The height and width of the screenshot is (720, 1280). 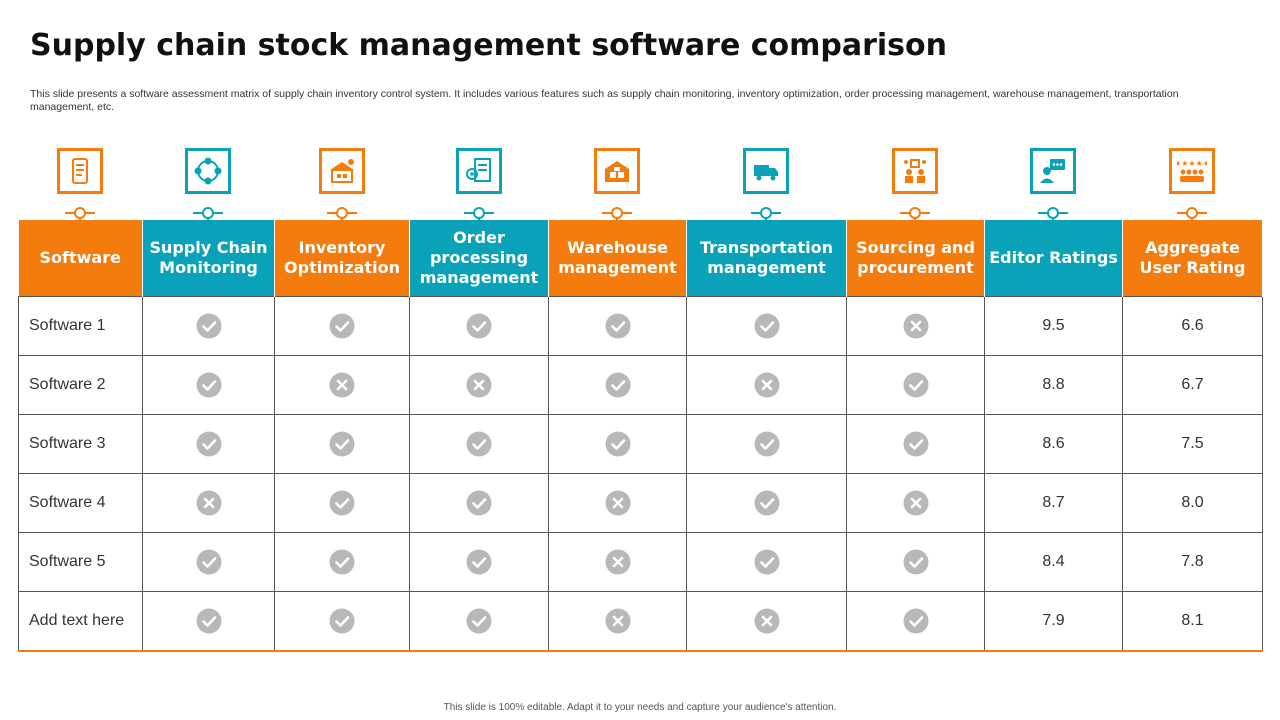 I want to click on column-icons-row: ★★★★★, so click(x=640, y=182).